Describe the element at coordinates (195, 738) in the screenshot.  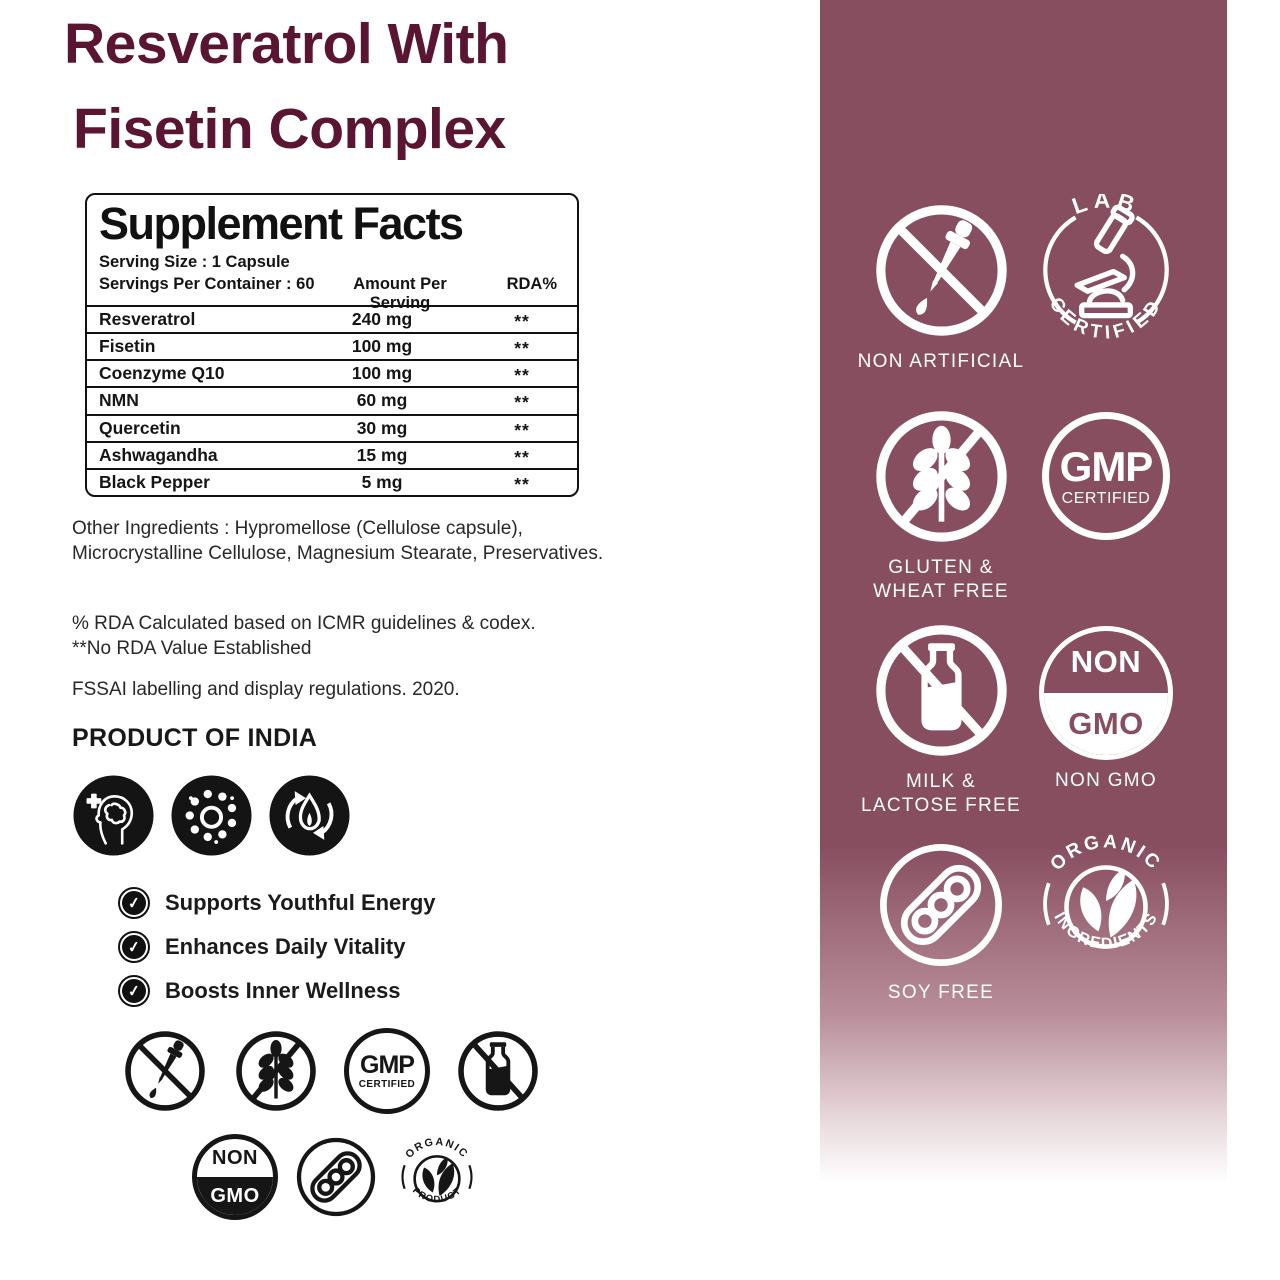
I see `product-of-india-heading: PRODUCT OF INDIA` at that location.